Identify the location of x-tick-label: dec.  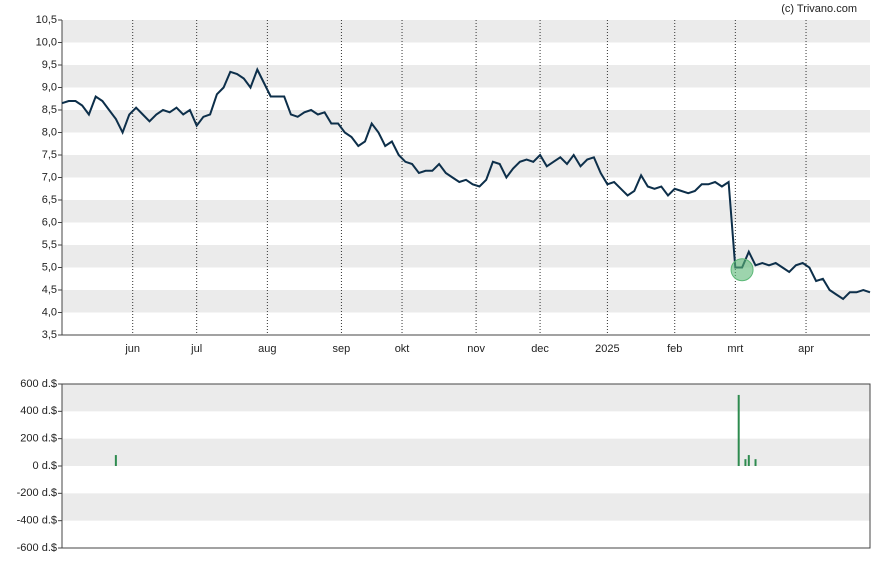
(540, 349).